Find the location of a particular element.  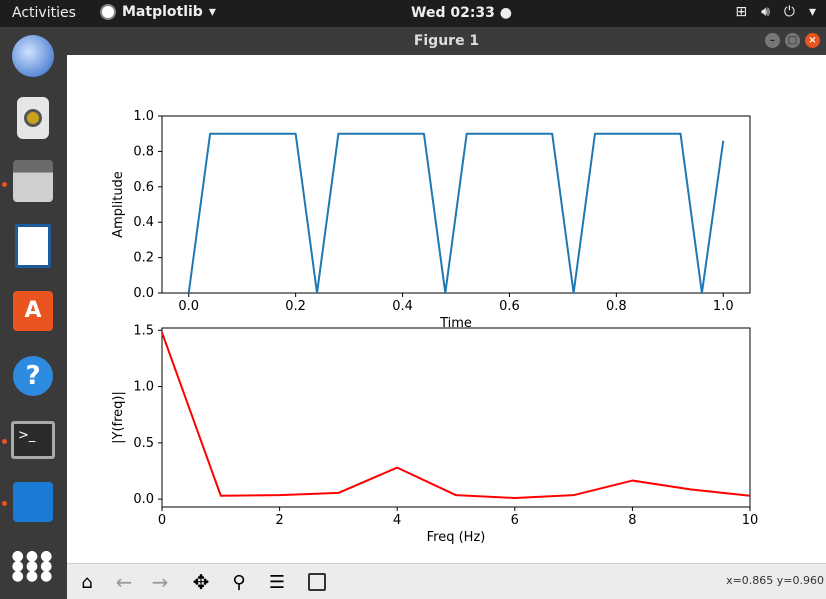

dock-rhythmbox is located at coordinates (33, 118).